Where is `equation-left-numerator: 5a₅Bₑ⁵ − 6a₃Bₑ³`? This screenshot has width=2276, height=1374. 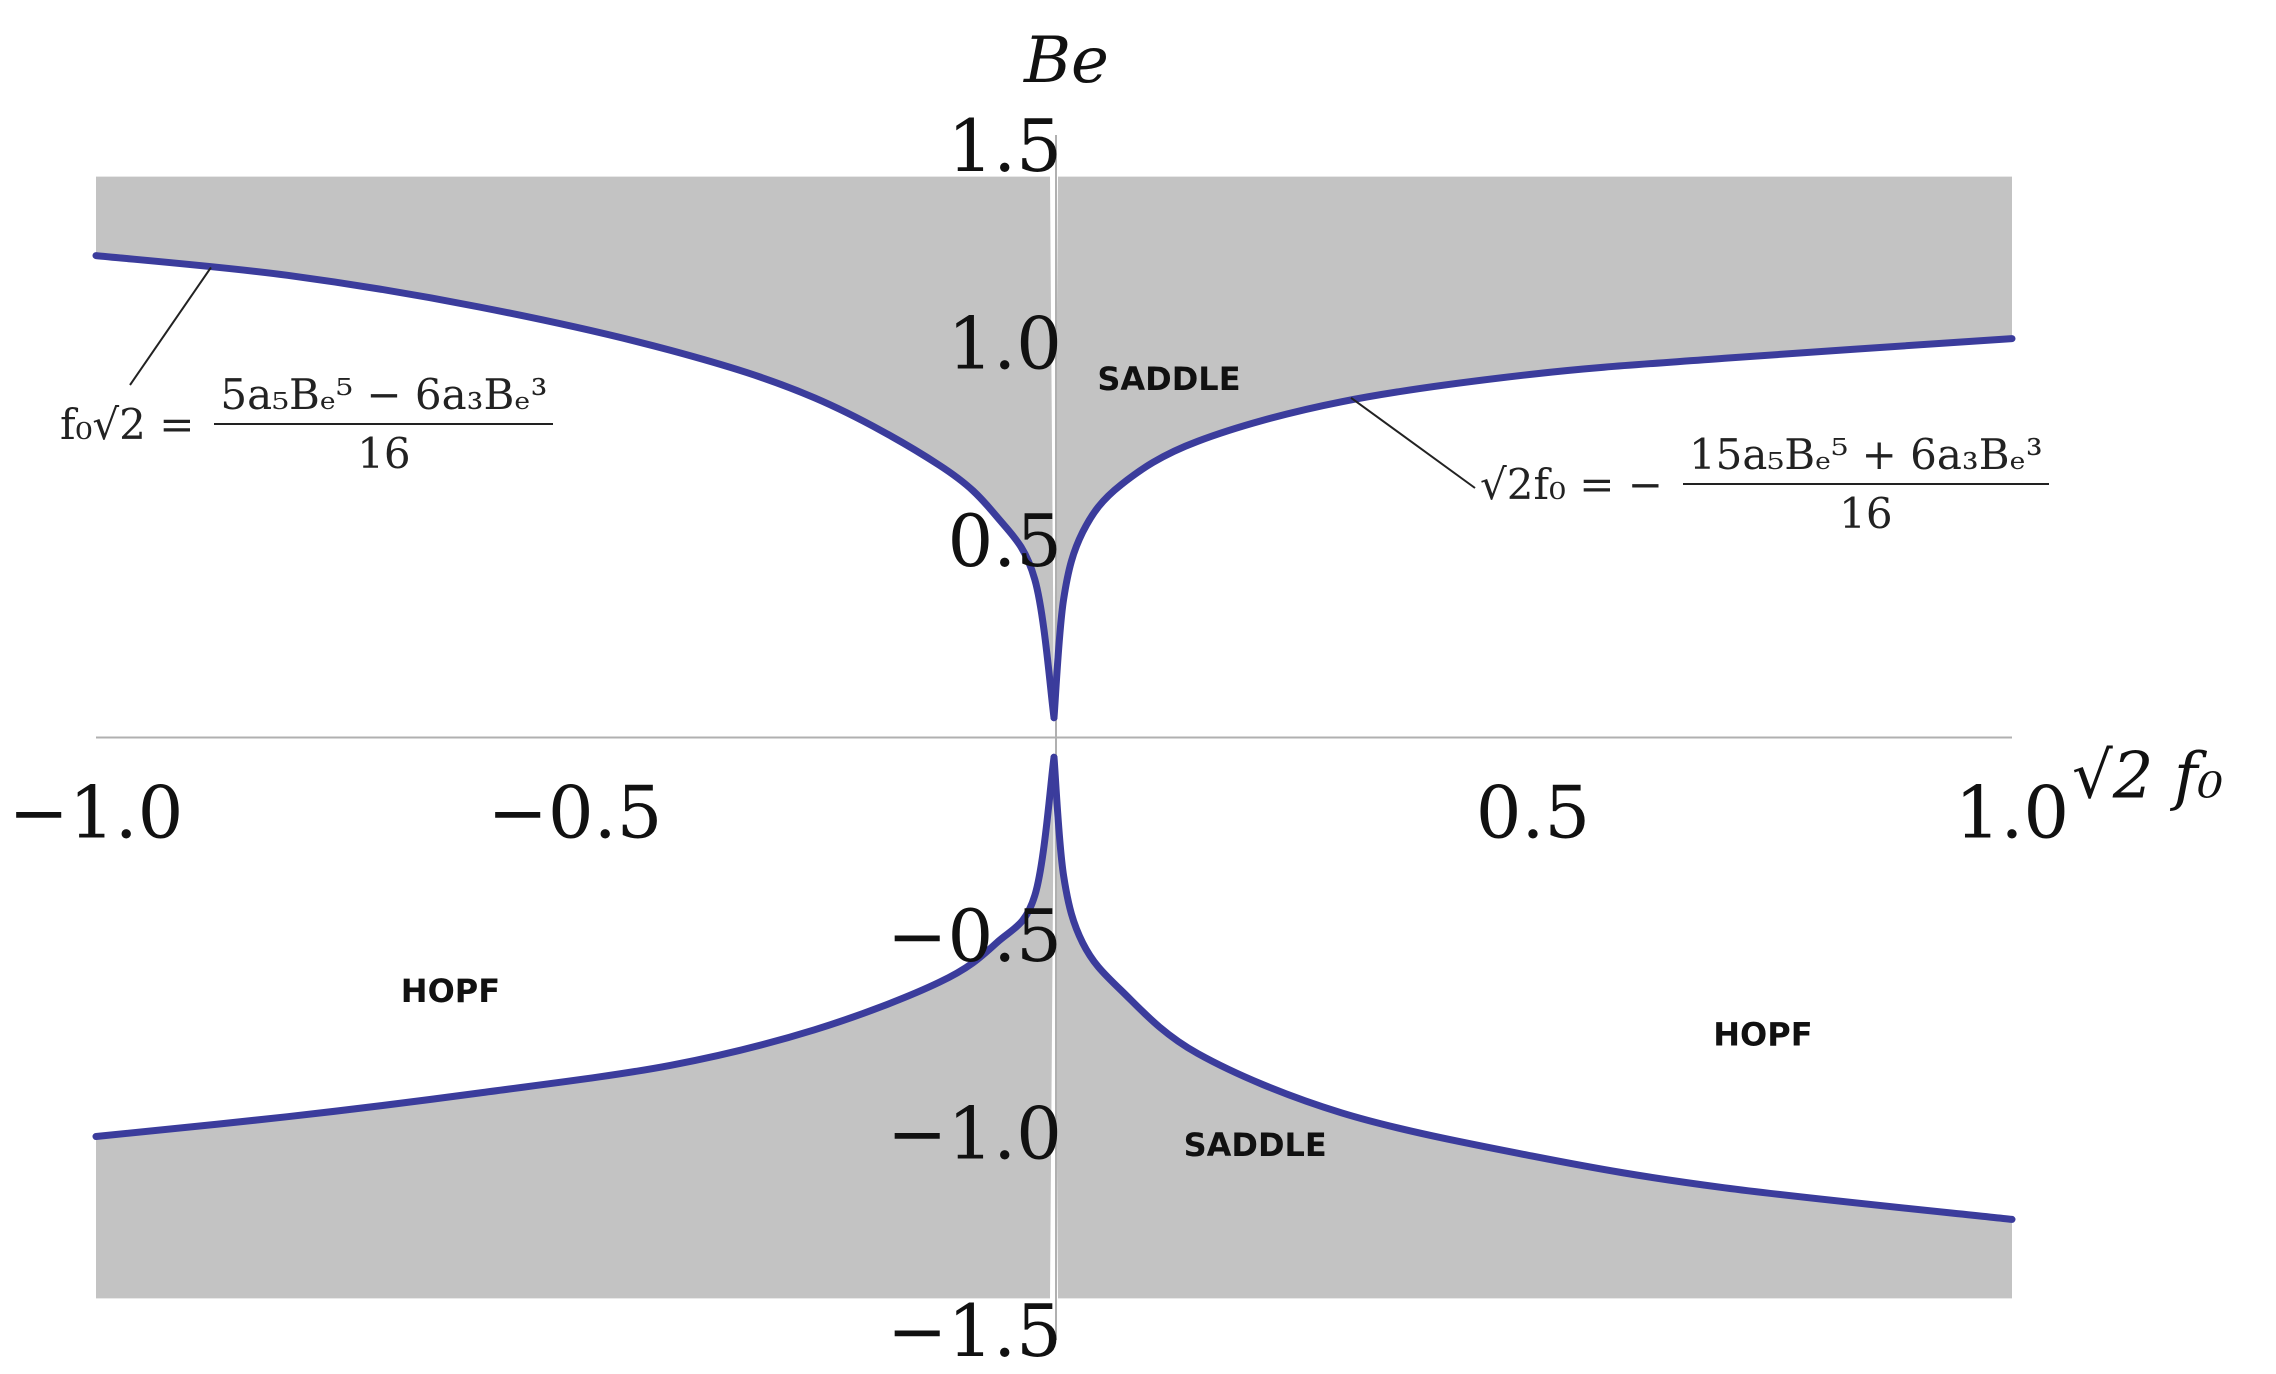
equation-left-numerator: 5a₅Bₑ⁵ − 6a₃Bₑ³ is located at coordinates (384, 397).